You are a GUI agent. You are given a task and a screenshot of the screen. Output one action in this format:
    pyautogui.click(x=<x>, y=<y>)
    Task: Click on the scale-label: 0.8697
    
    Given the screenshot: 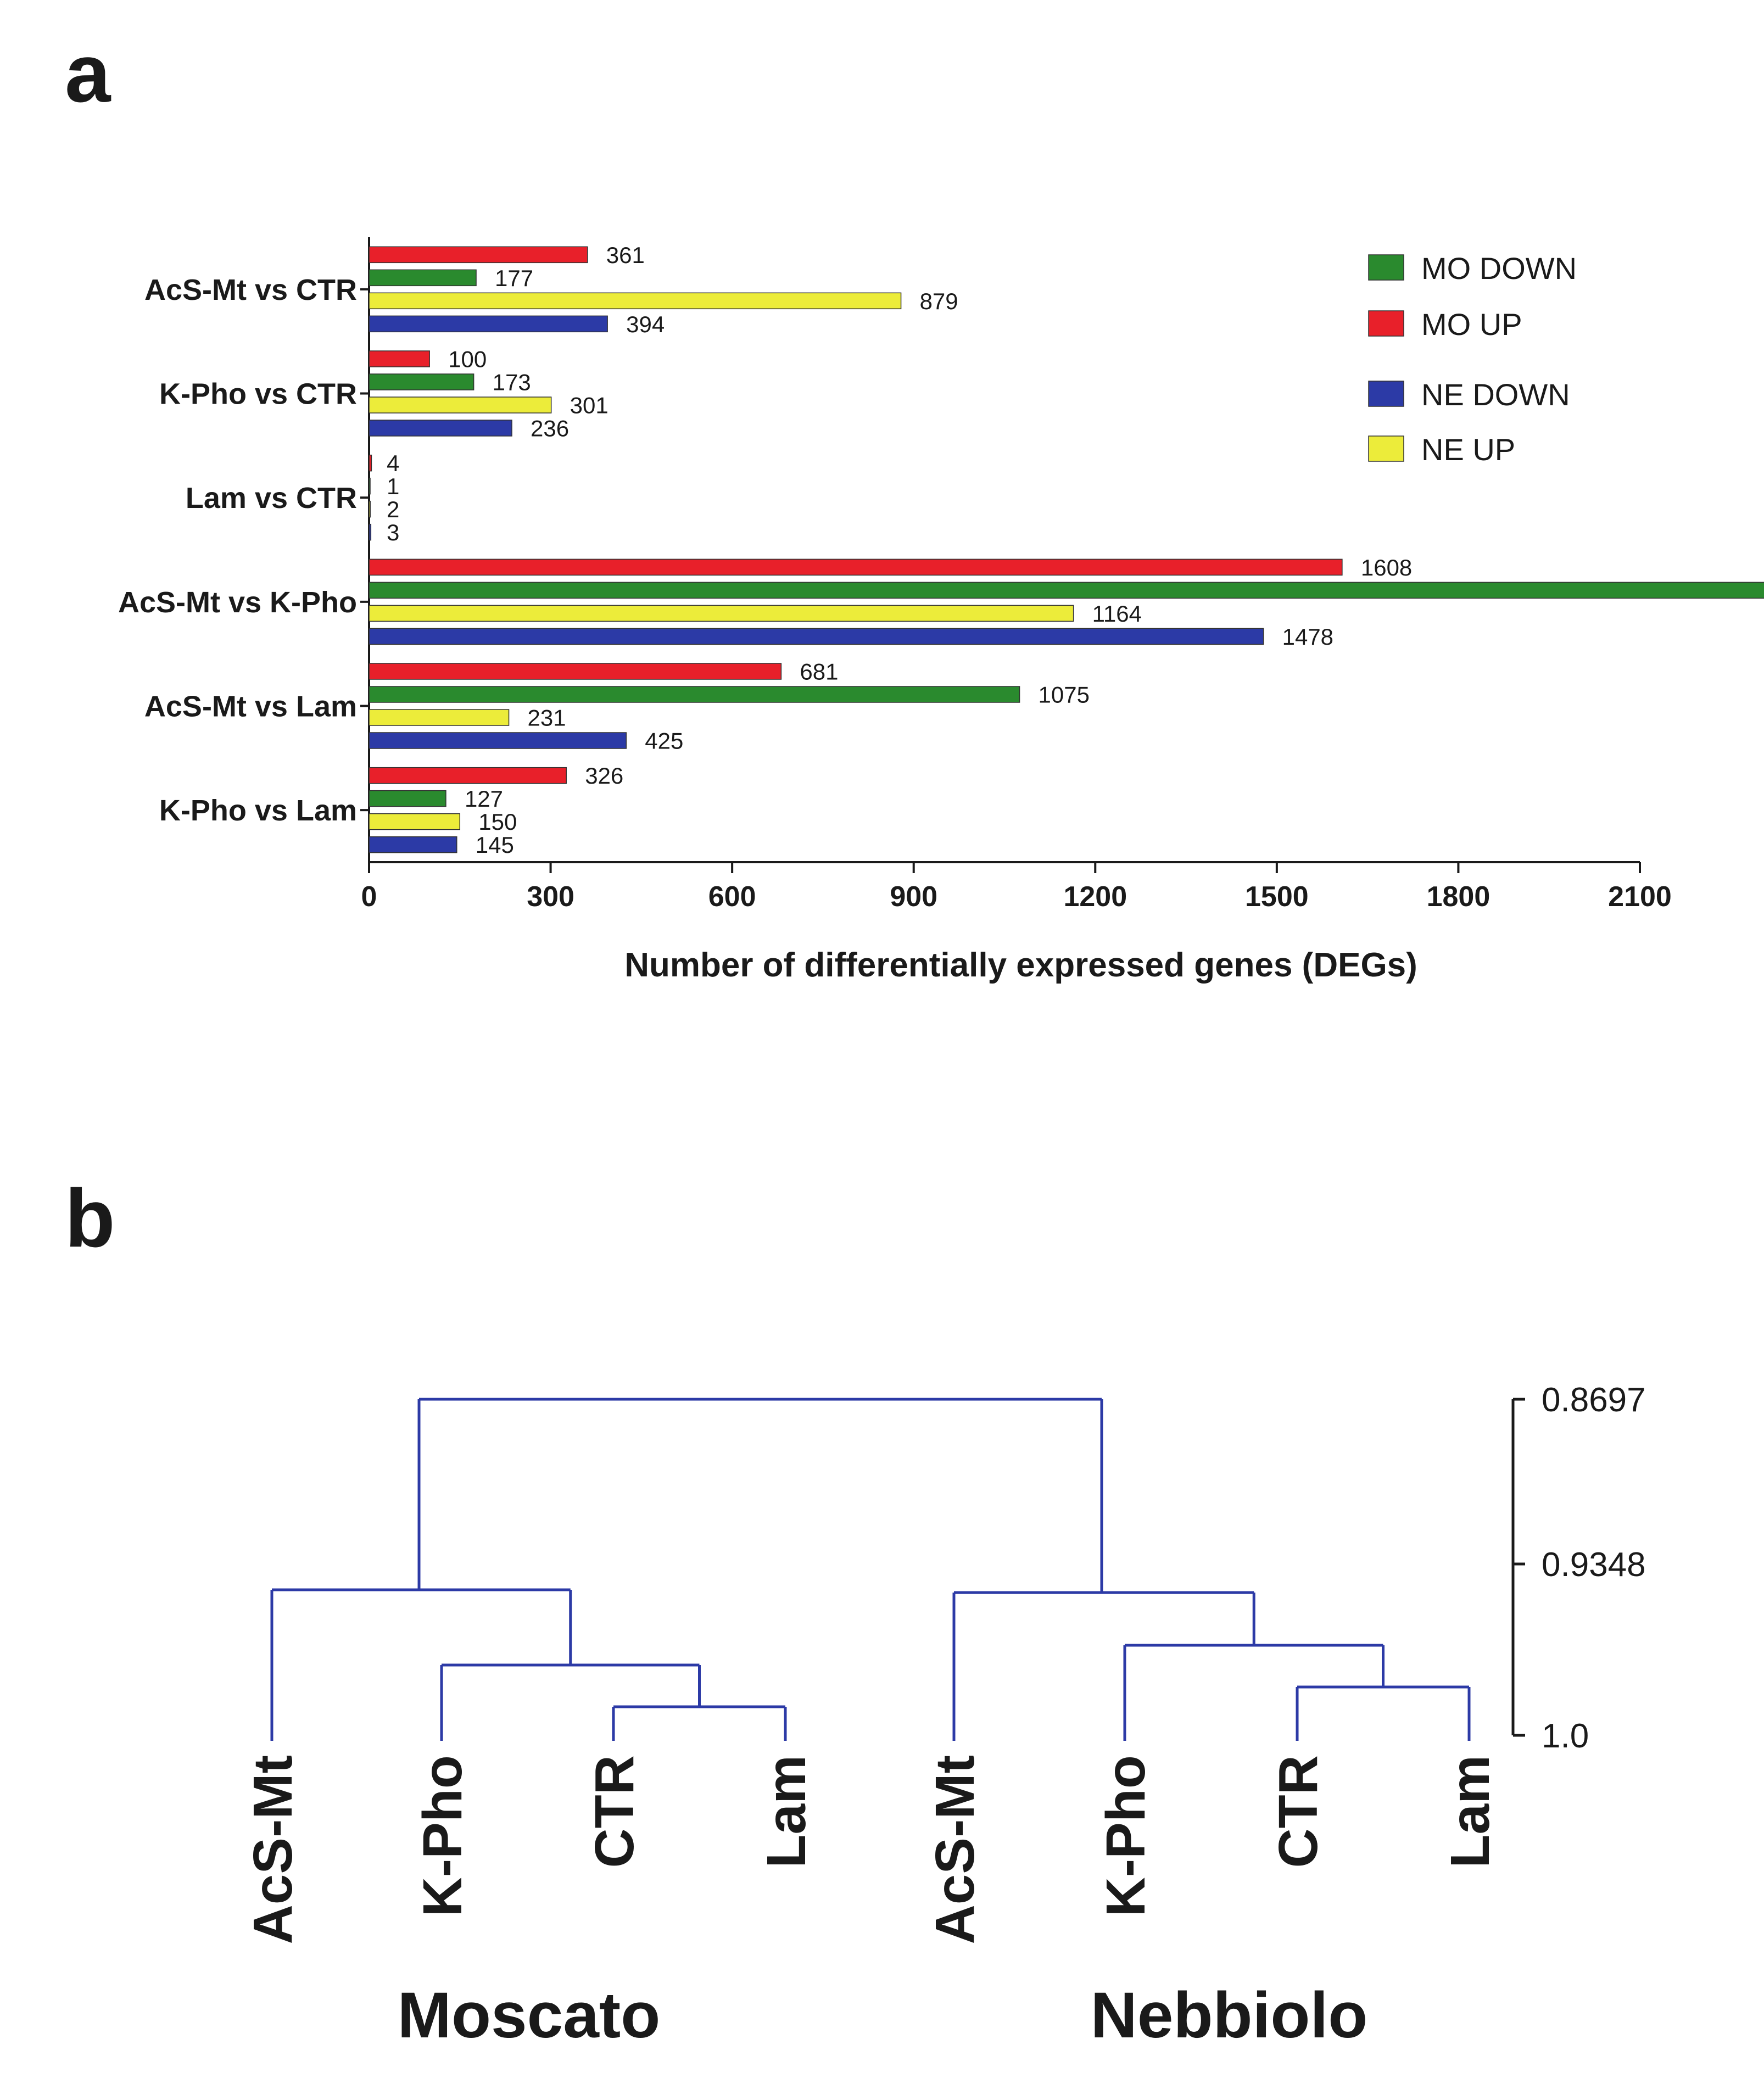 What is the action you would take?
    pyautogui.click(x=1594, y=1400)
    